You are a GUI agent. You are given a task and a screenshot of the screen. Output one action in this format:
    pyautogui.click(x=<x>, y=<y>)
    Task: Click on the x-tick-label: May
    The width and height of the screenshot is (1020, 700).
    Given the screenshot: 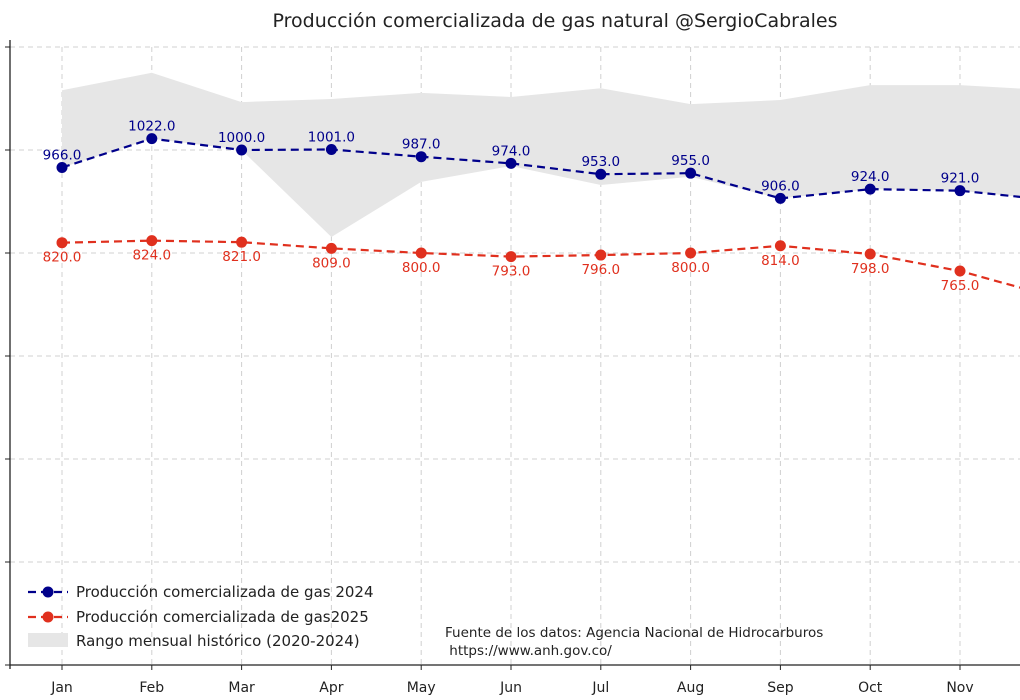 What is the action you would take?
    pyautogui.click(x=421, y=688)
    